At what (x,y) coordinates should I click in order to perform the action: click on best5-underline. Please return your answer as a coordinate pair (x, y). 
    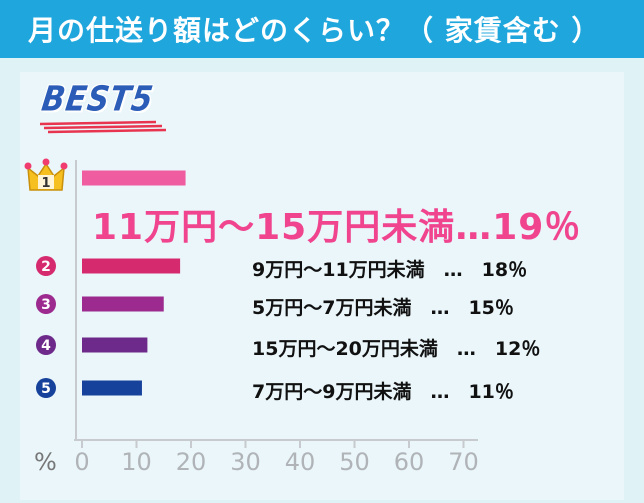
    Looking at the image, I should click on (103, 127).